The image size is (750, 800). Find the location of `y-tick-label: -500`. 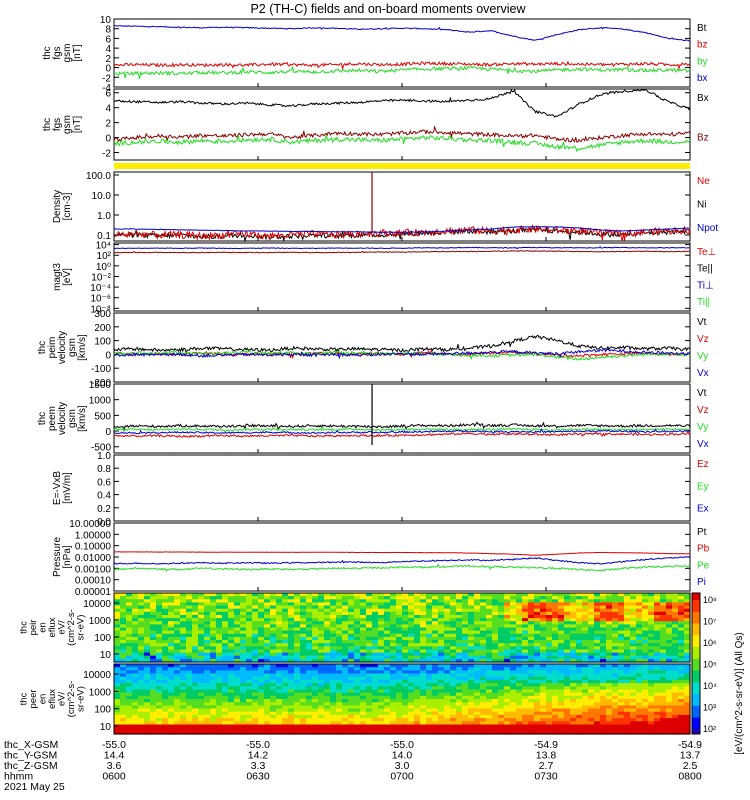

y-tick-label: -500 is located at coordinates (101, 448).